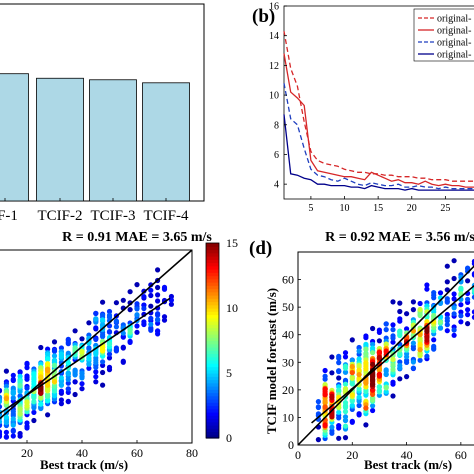  Describe the element at coordinates (276, 125) in the screenshot. I see `y-tick-label: 8` at that location.